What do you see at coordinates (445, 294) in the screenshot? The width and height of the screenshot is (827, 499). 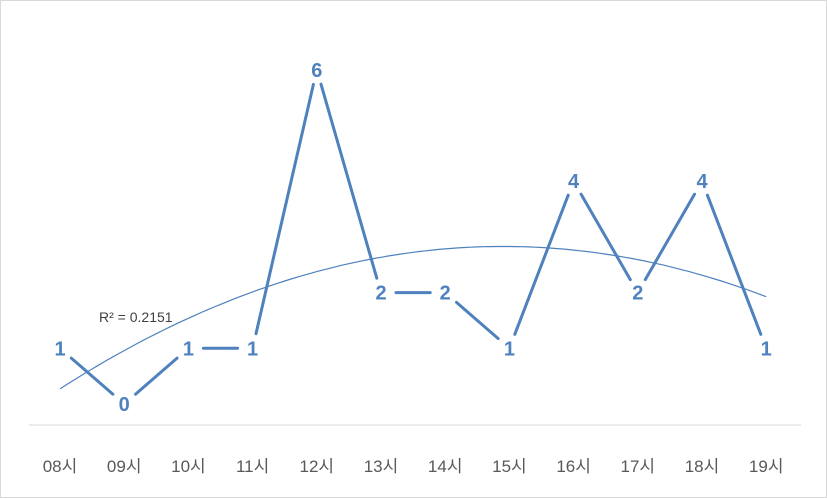 I see `data-label-14시: 2` at bounding box center [445, 294].